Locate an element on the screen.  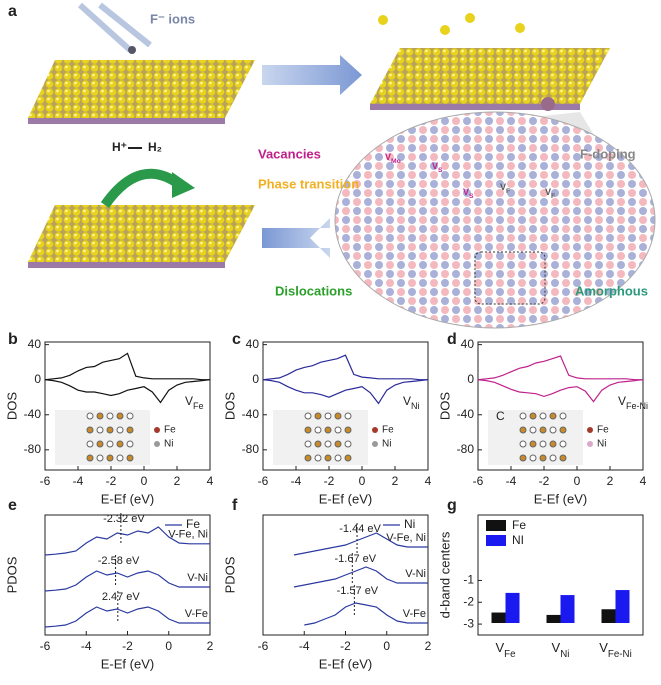
panel-label: g is located at coordinates (452, 505).